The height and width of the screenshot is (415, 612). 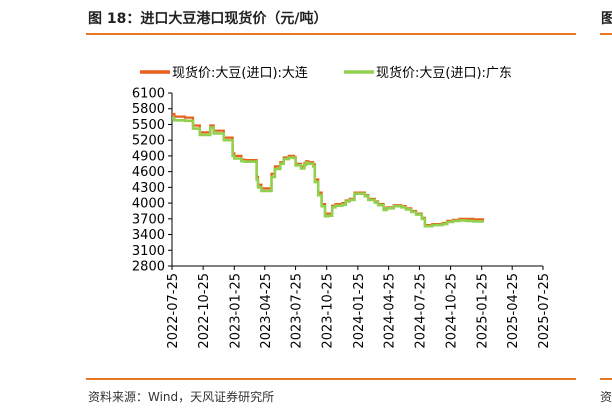 I want to click on series-line-dalian, so click(x=328, y=169).